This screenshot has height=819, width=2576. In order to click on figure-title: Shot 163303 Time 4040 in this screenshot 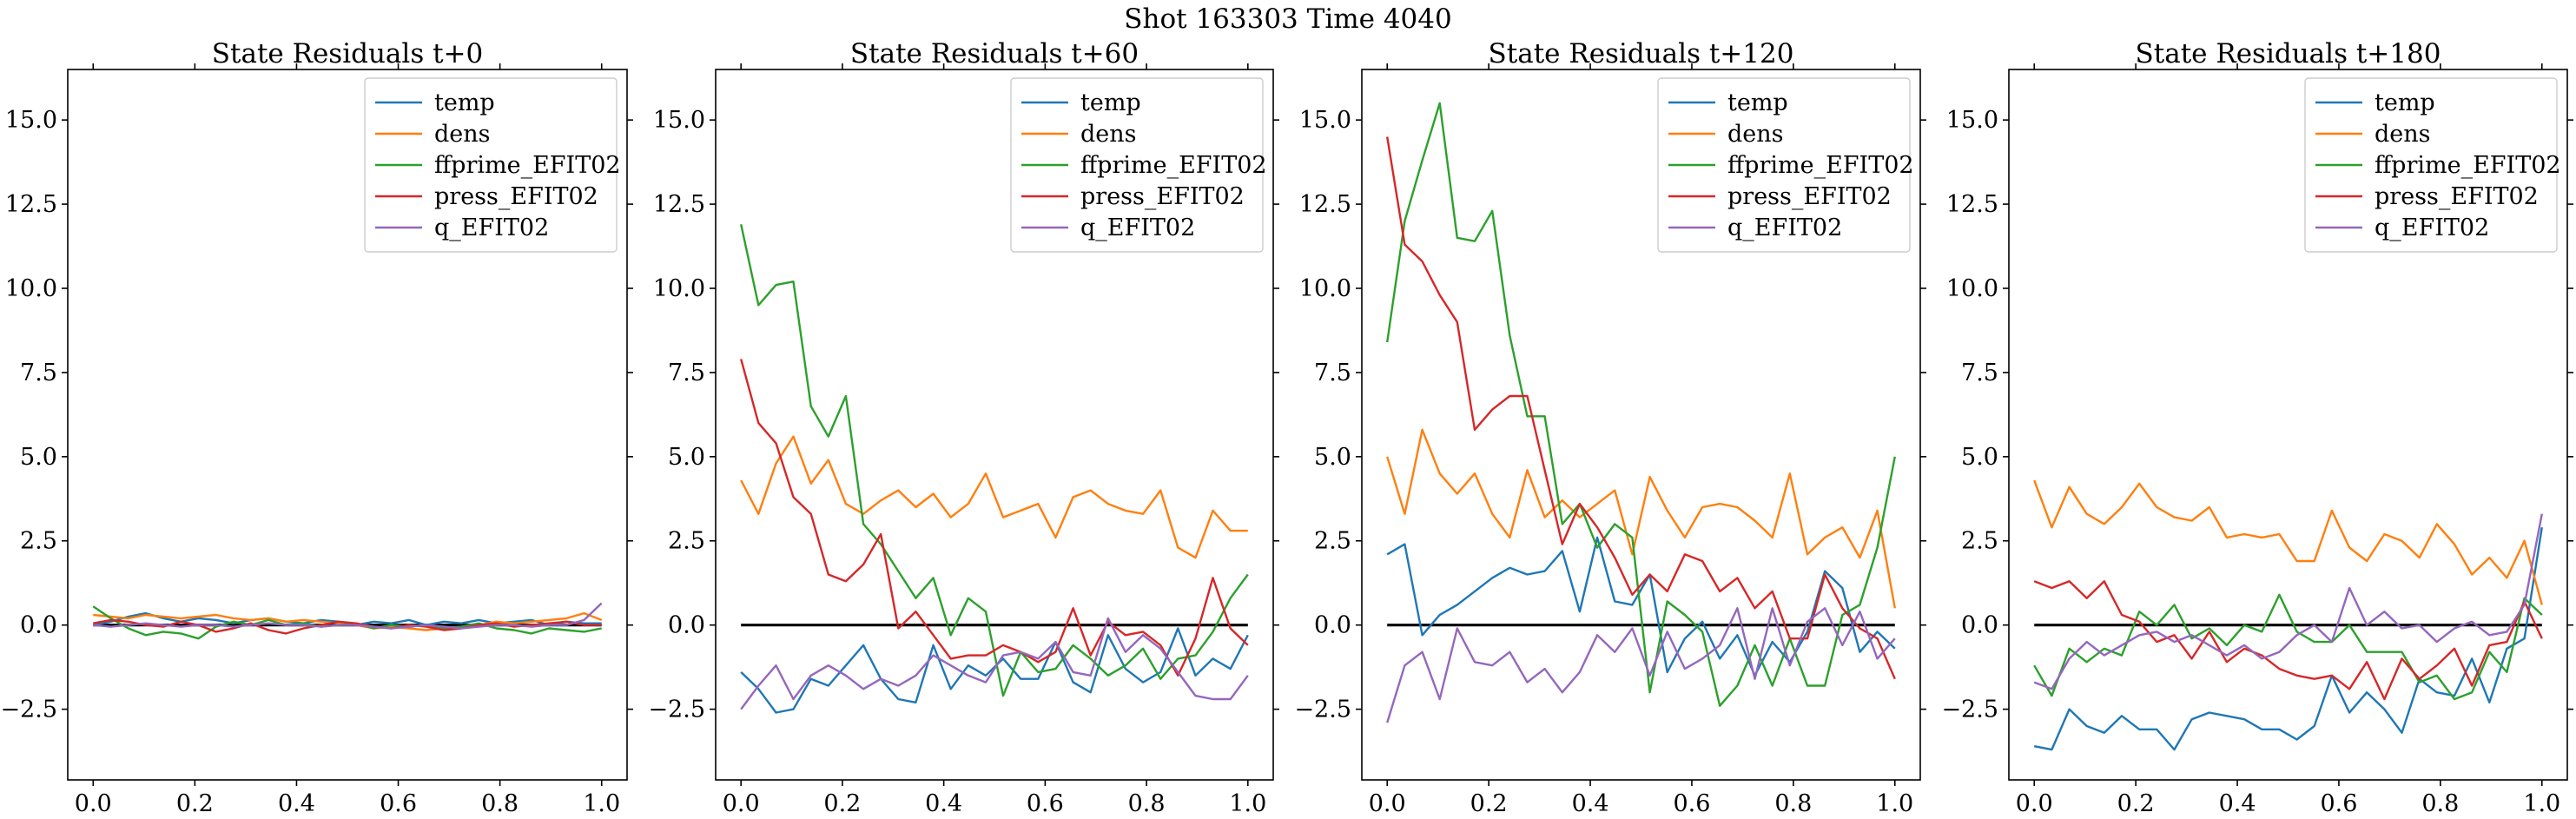, I will do `click(1287, 19)`.